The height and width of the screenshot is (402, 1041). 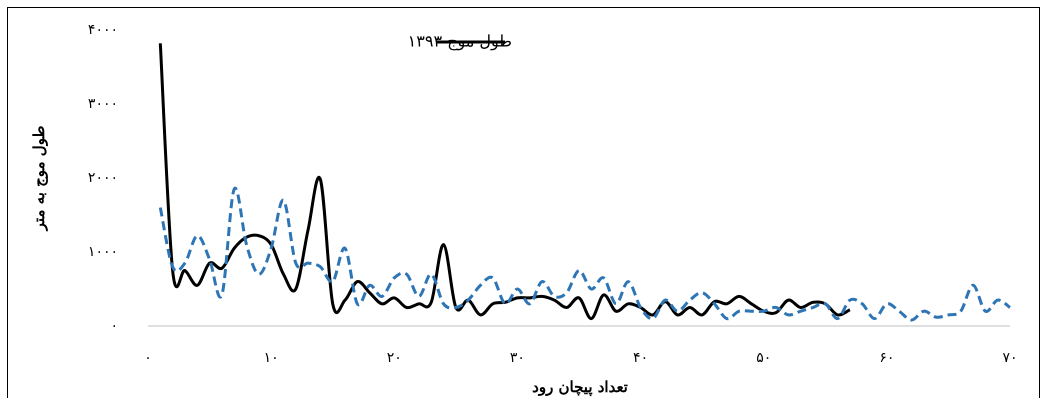 What do you see at coordinates (114, 326) in the screenshot?
I see `y-tick-label: ۰` at bounding box center [114, 326].